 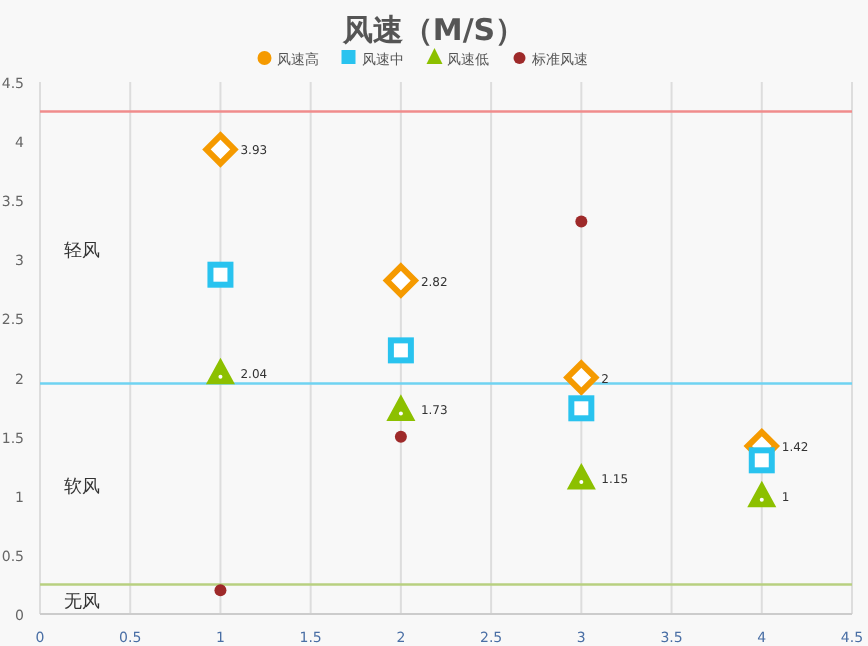 I want to click on chart-title: 风速（M/S）, so click(x=433, y=30).